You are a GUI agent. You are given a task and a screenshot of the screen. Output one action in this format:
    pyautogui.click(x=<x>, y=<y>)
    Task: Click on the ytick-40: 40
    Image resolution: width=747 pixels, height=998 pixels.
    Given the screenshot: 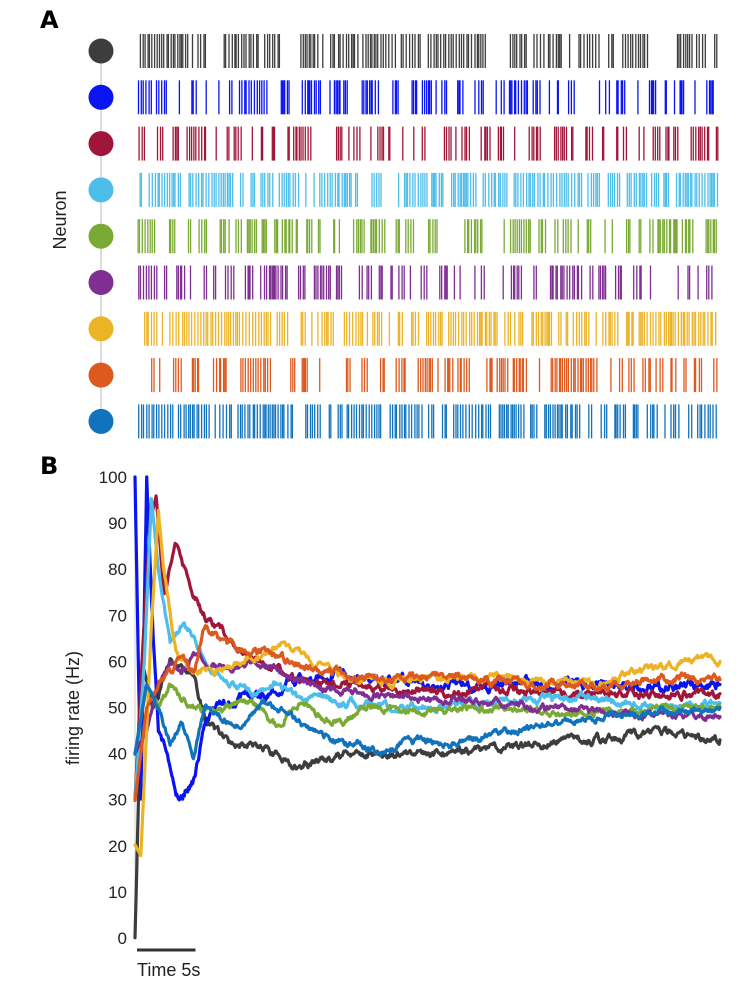 What is the action you would take?
    pyautogui.click(x=117, y=754)
    